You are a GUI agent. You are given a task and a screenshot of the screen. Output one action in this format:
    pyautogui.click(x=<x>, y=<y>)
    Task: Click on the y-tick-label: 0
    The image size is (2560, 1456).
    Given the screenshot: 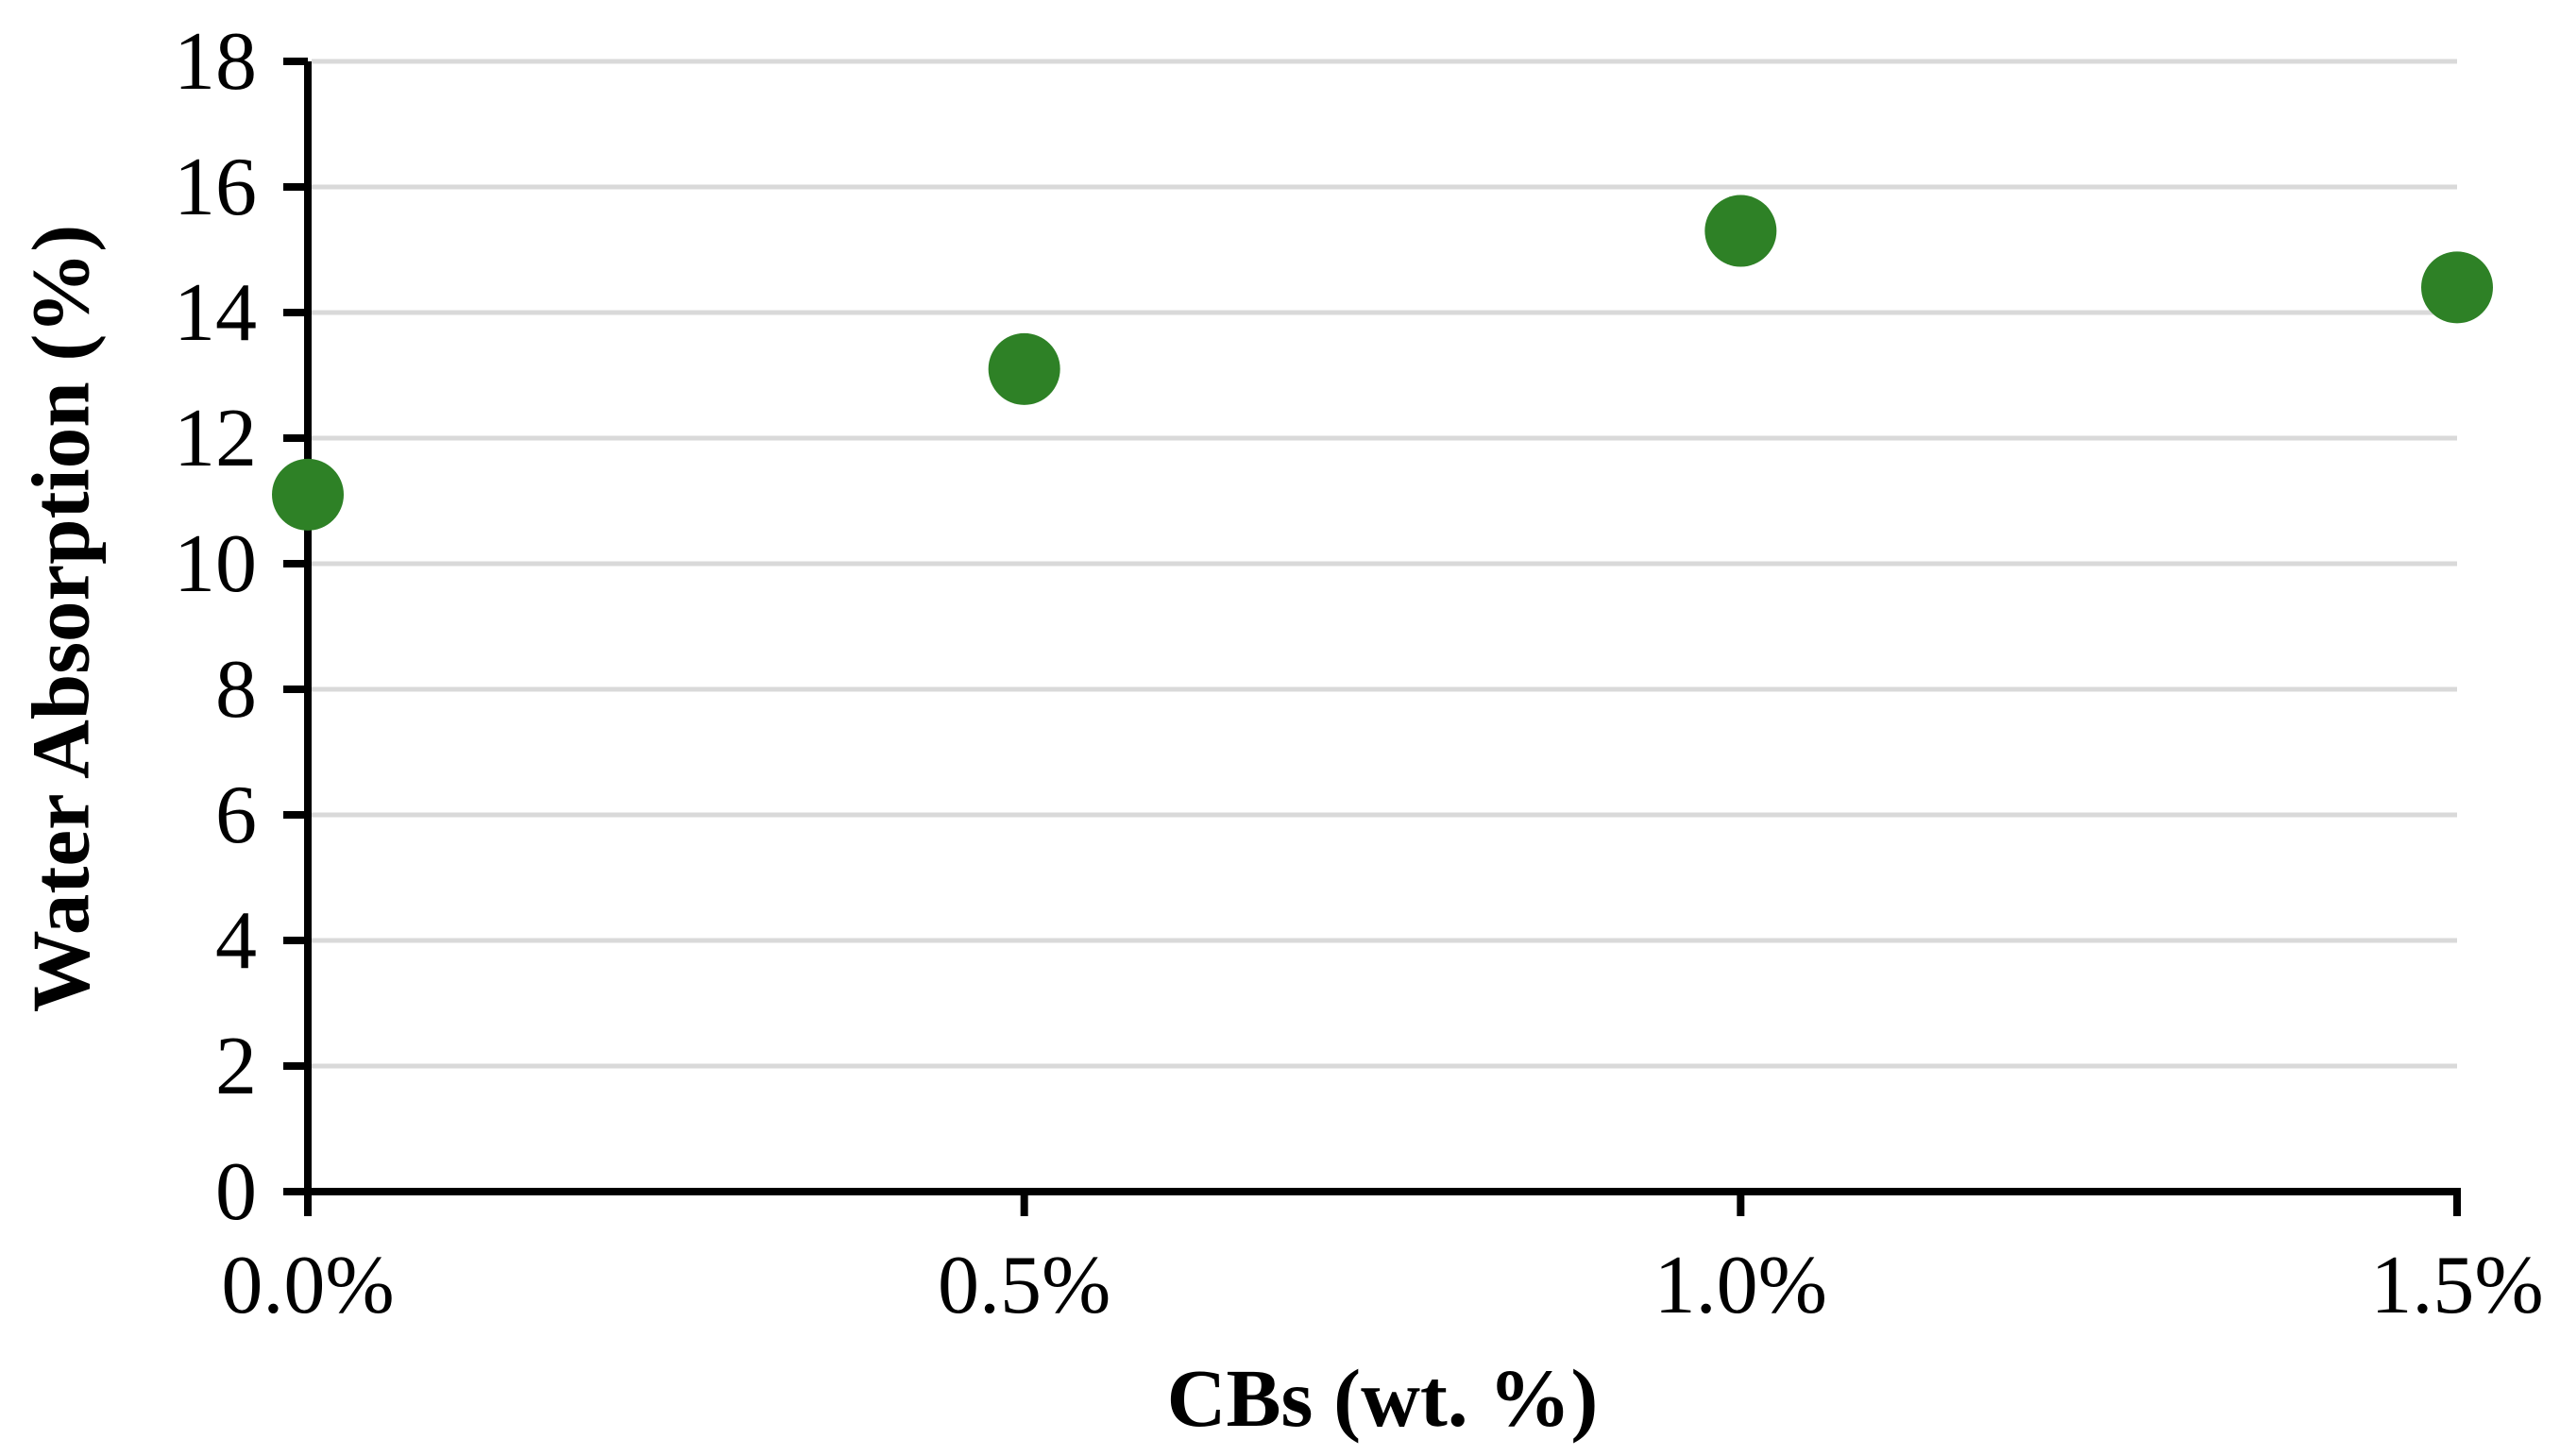 What is the action you would take?
    pyautogui.click(x=236, y=1192)
    